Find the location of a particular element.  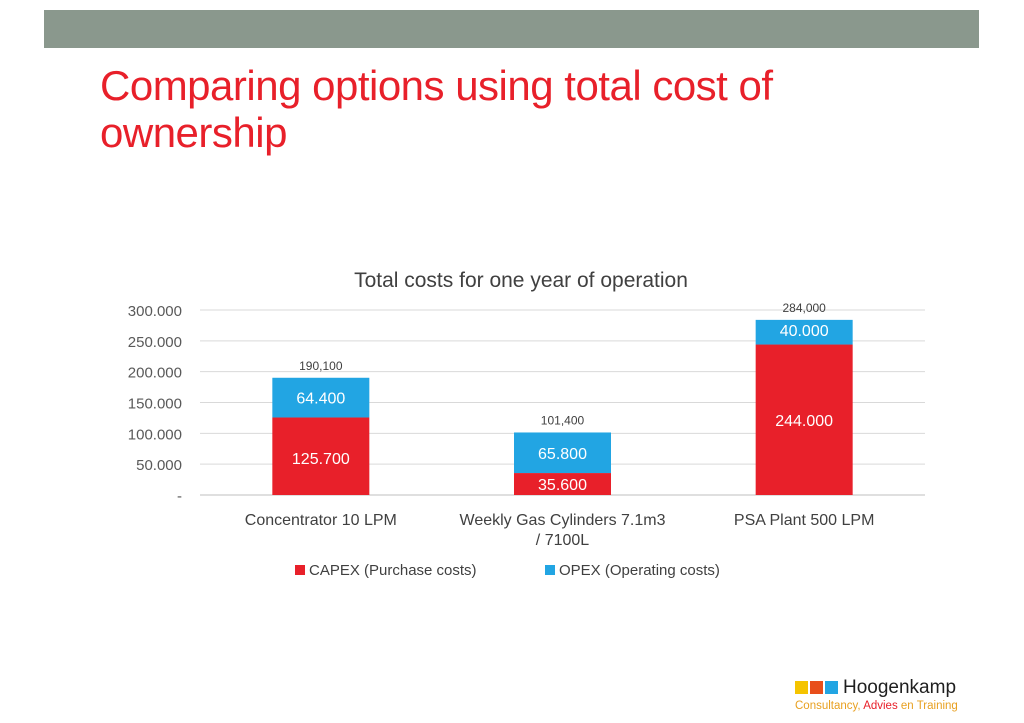

x-tick-label: PSA Plant 500 LPM is located at coordinates (804, 520).